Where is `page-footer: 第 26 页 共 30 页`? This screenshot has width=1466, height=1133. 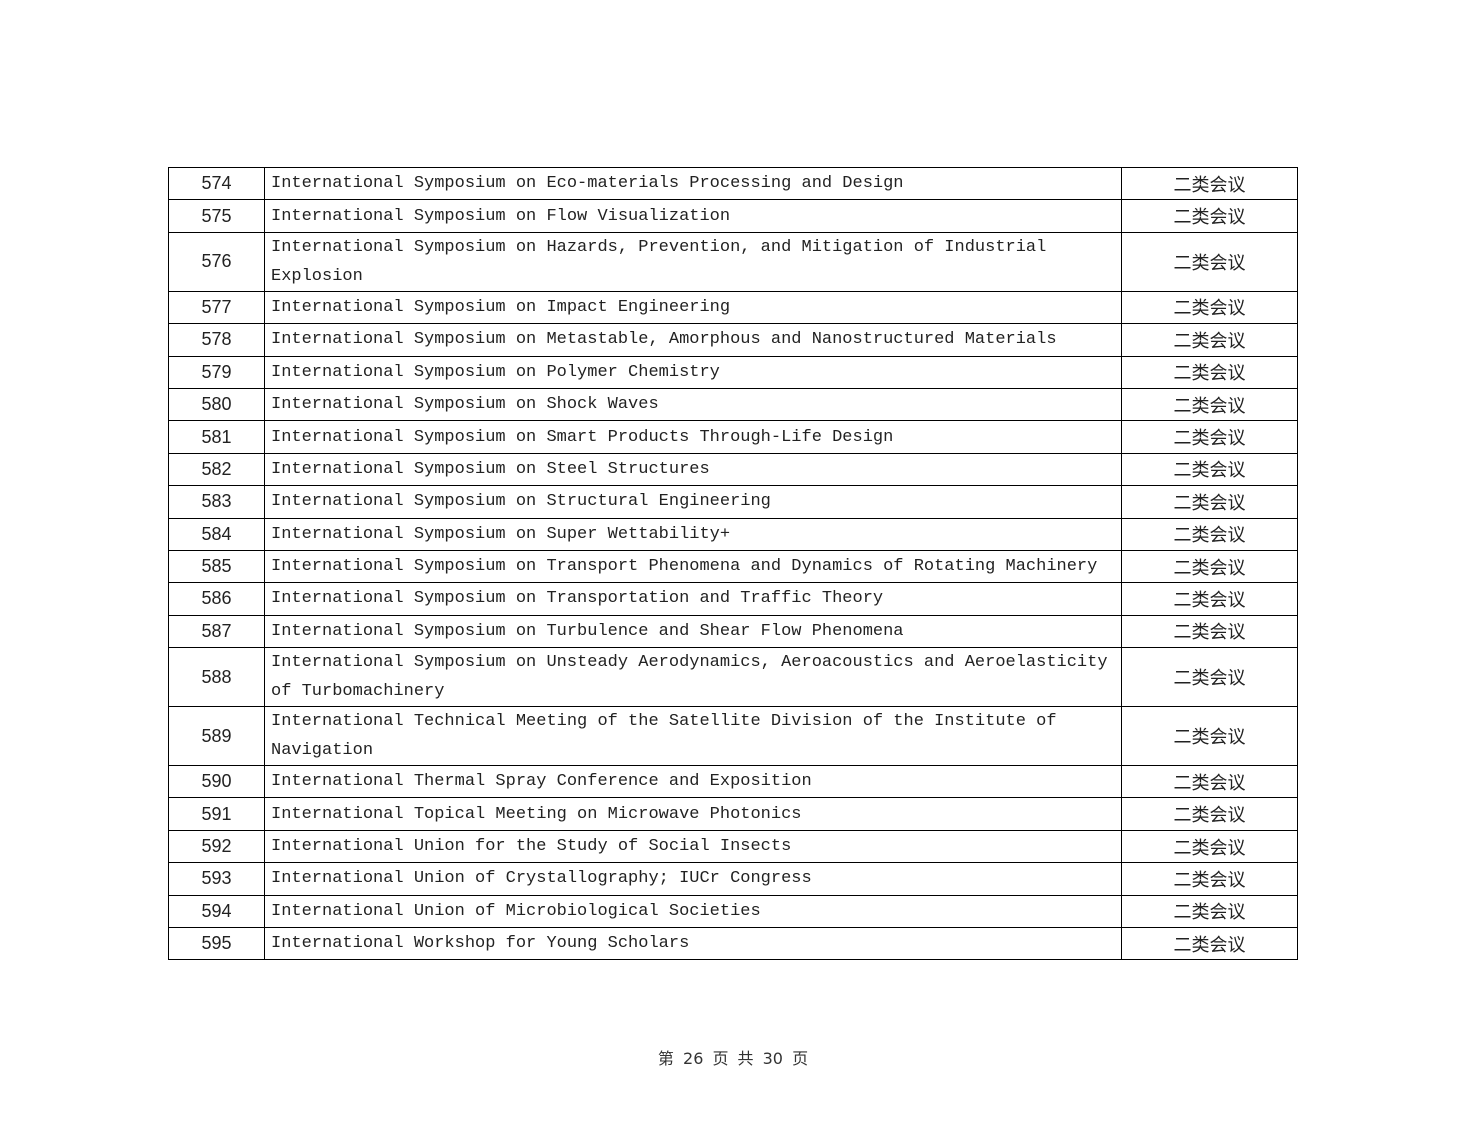 page-footer: 第 26 页 共 30 页 is located at coordinates (733, 1058).